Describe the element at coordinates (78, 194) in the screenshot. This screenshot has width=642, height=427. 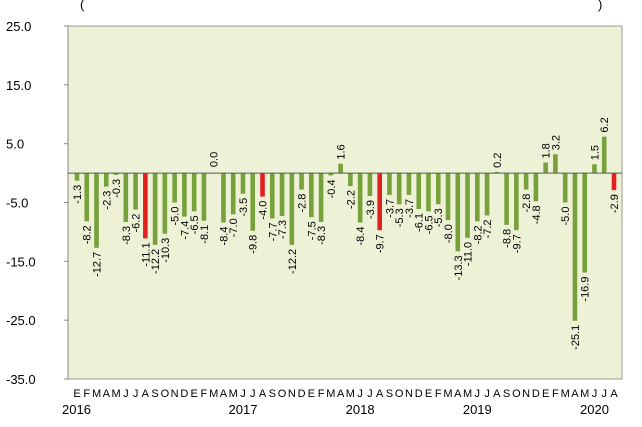
I see `value-label: -1.3` at that location.